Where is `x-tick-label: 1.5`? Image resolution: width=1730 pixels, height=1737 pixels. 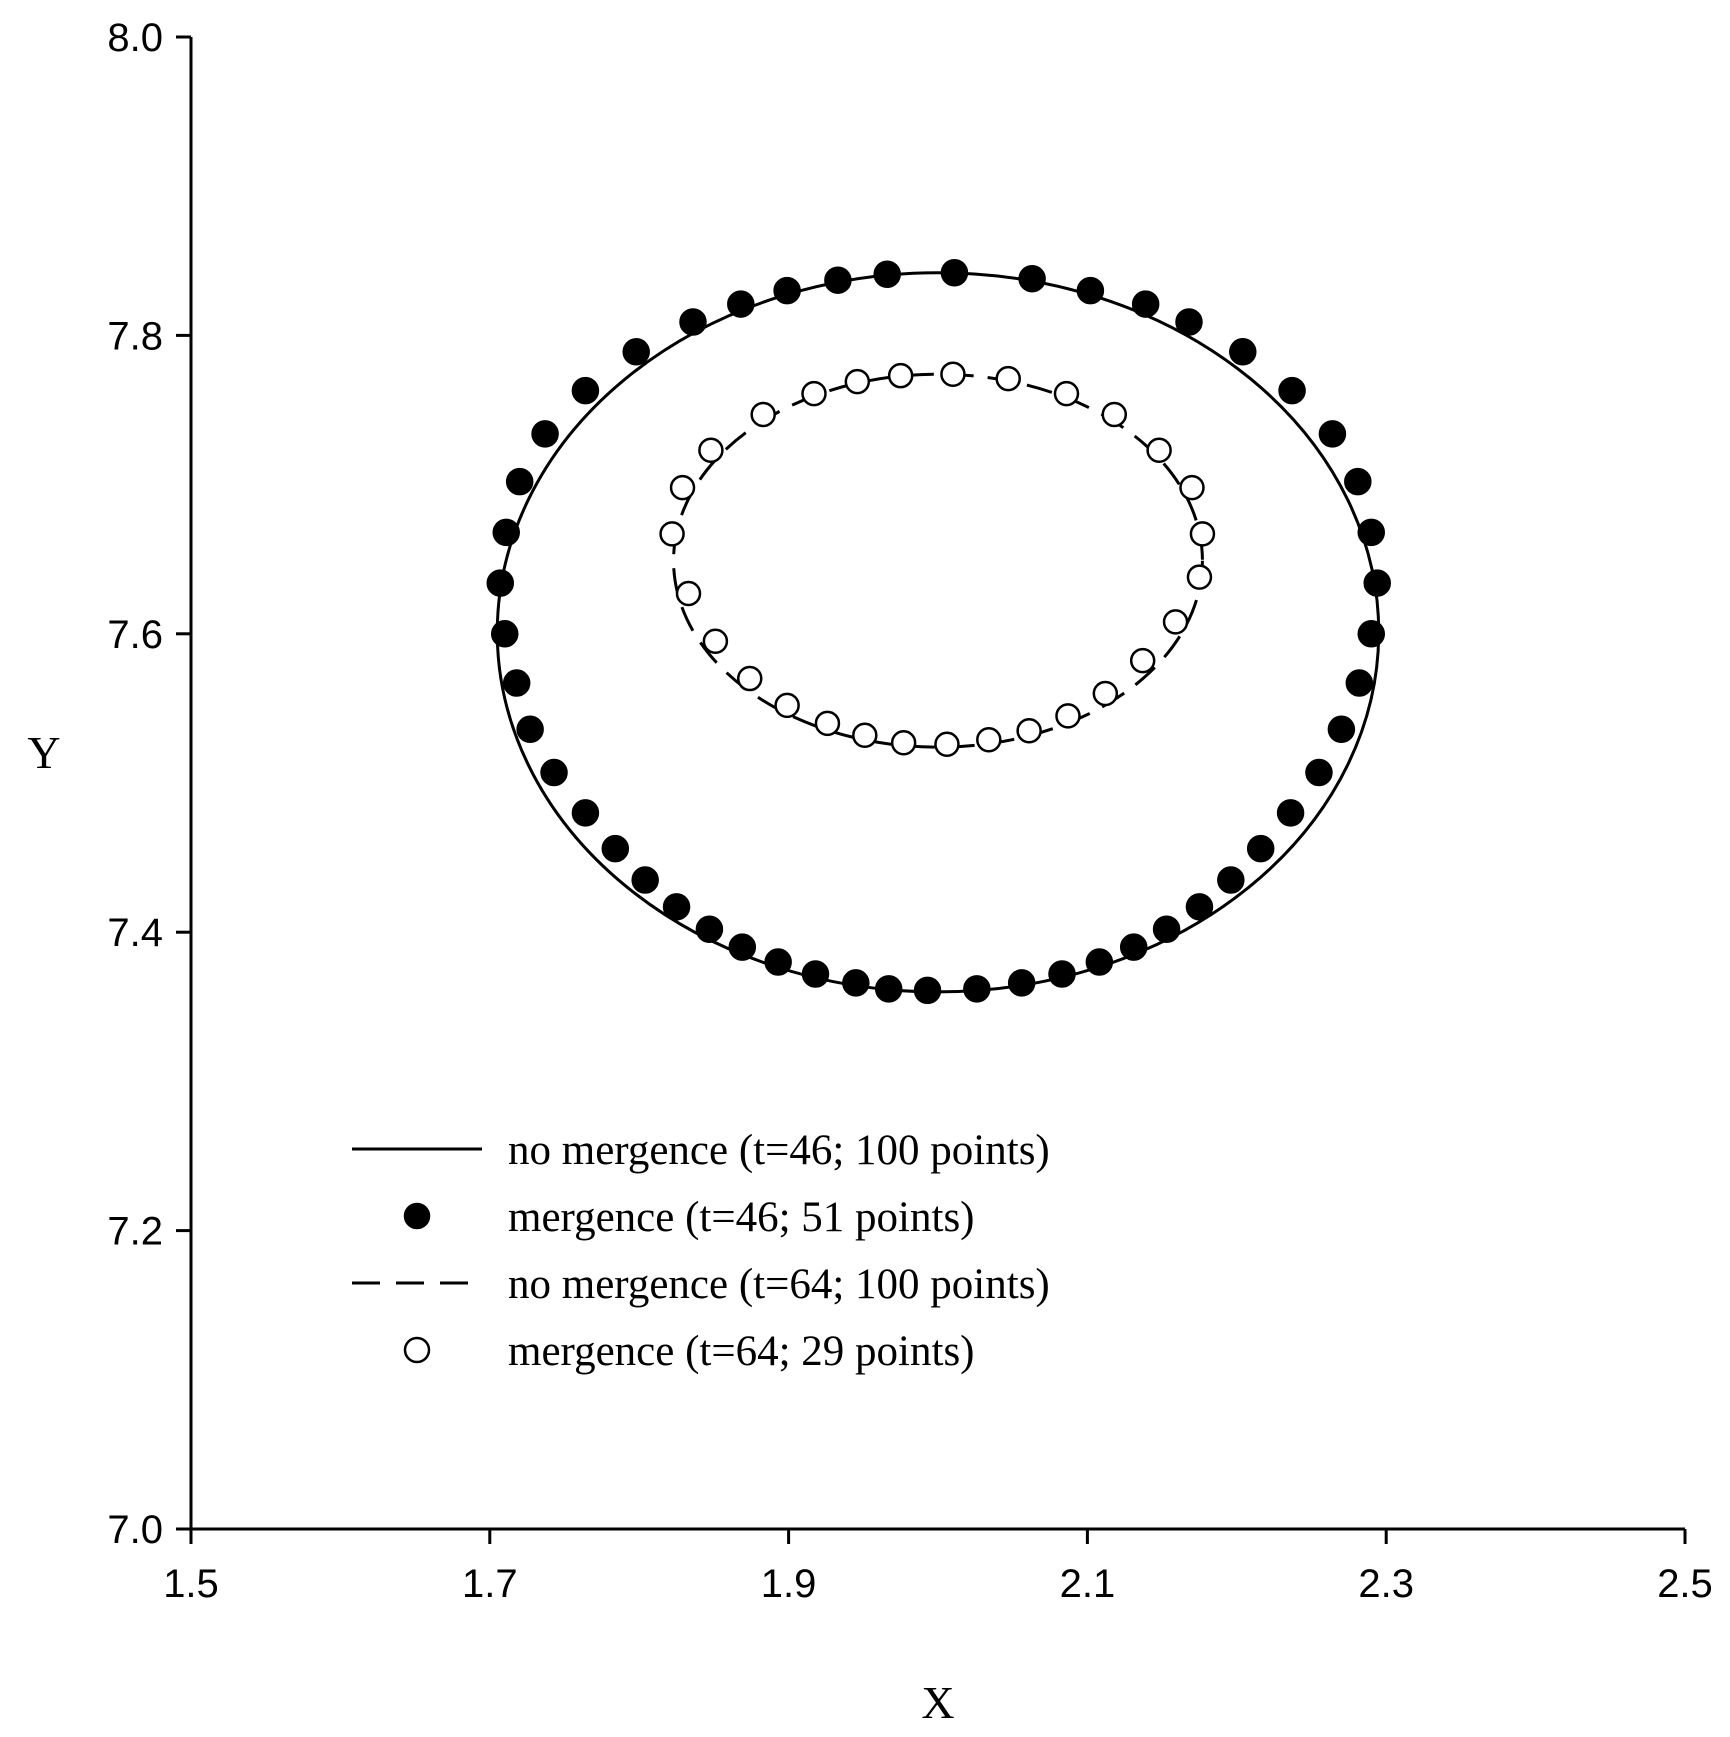
x-tick-label: 1.5 is located at coordinates (191, 1584).